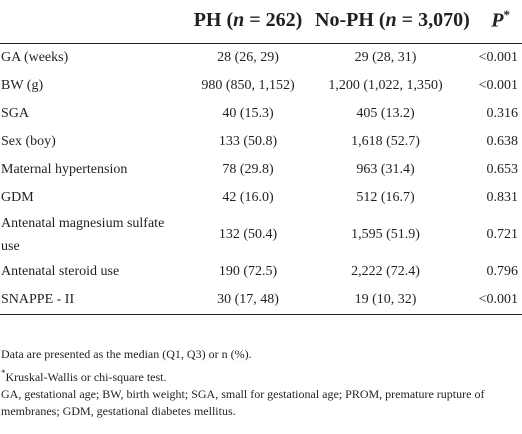 The height and width of the screenshot is (434, 522). What do you see at coordinates (248, 197) in the screenshot?
I see `ph-value: 42 (16.0)` at bounding box center [248, 197].